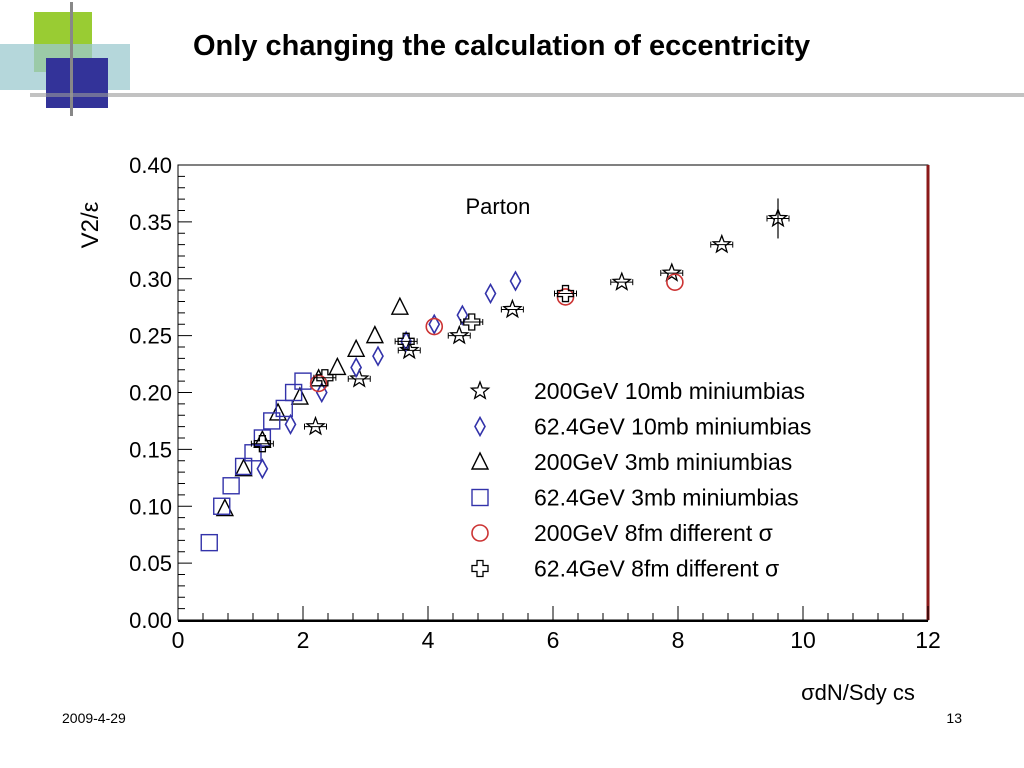 This screenshot has width=1024, height=768. I want to click on x-tick-label: 6, so click(553, 640).